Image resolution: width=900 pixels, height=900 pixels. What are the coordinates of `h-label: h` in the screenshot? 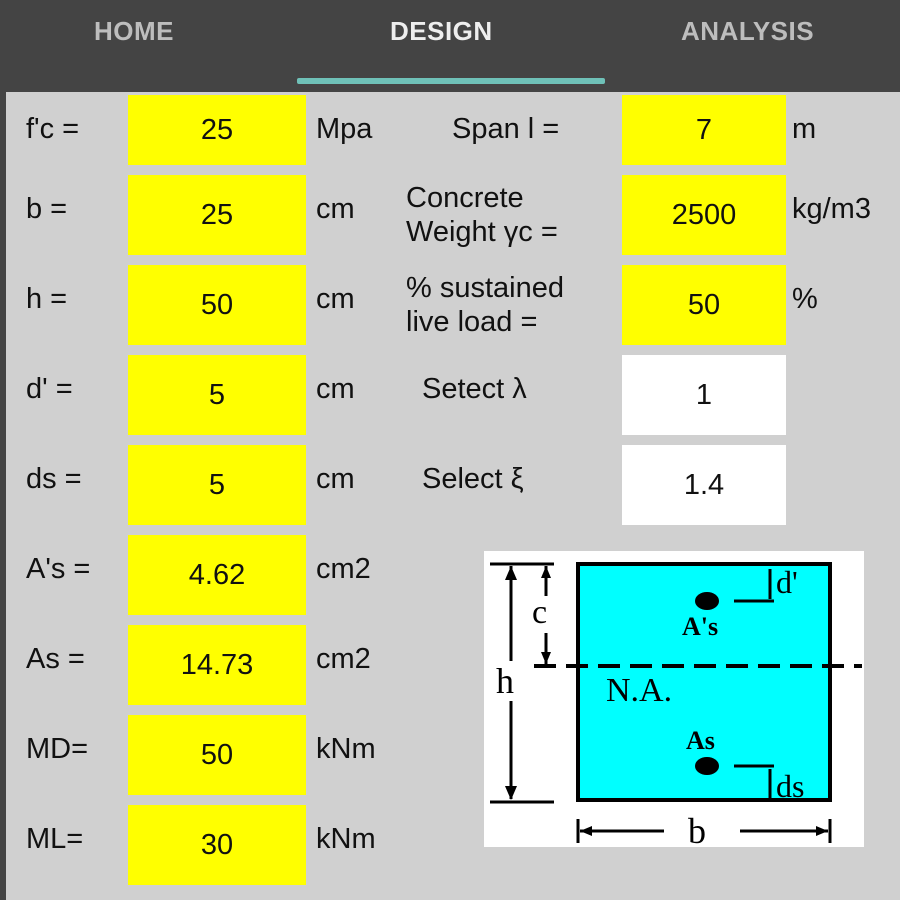 It's located at (505, 681).